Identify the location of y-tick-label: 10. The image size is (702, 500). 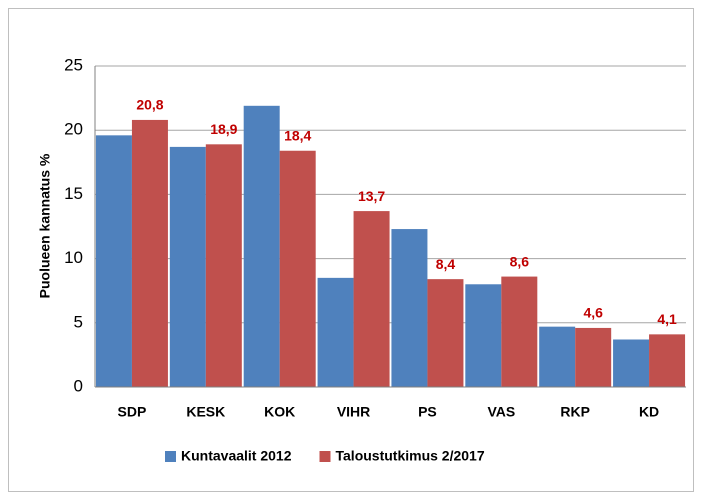
(73, 257).